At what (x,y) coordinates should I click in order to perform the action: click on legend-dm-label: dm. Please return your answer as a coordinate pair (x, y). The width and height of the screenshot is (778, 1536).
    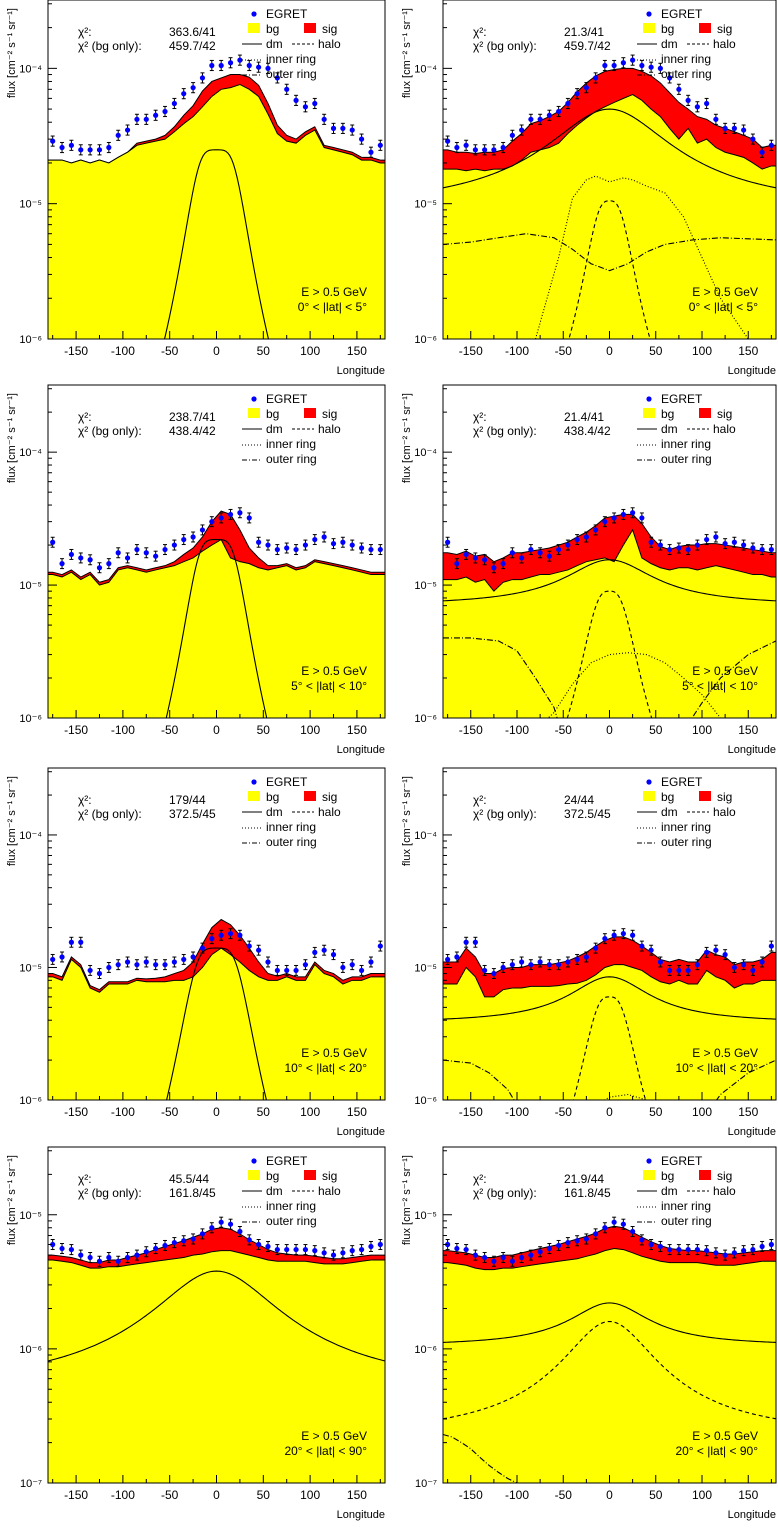
    Looking at the image, I should click on (669, 429).